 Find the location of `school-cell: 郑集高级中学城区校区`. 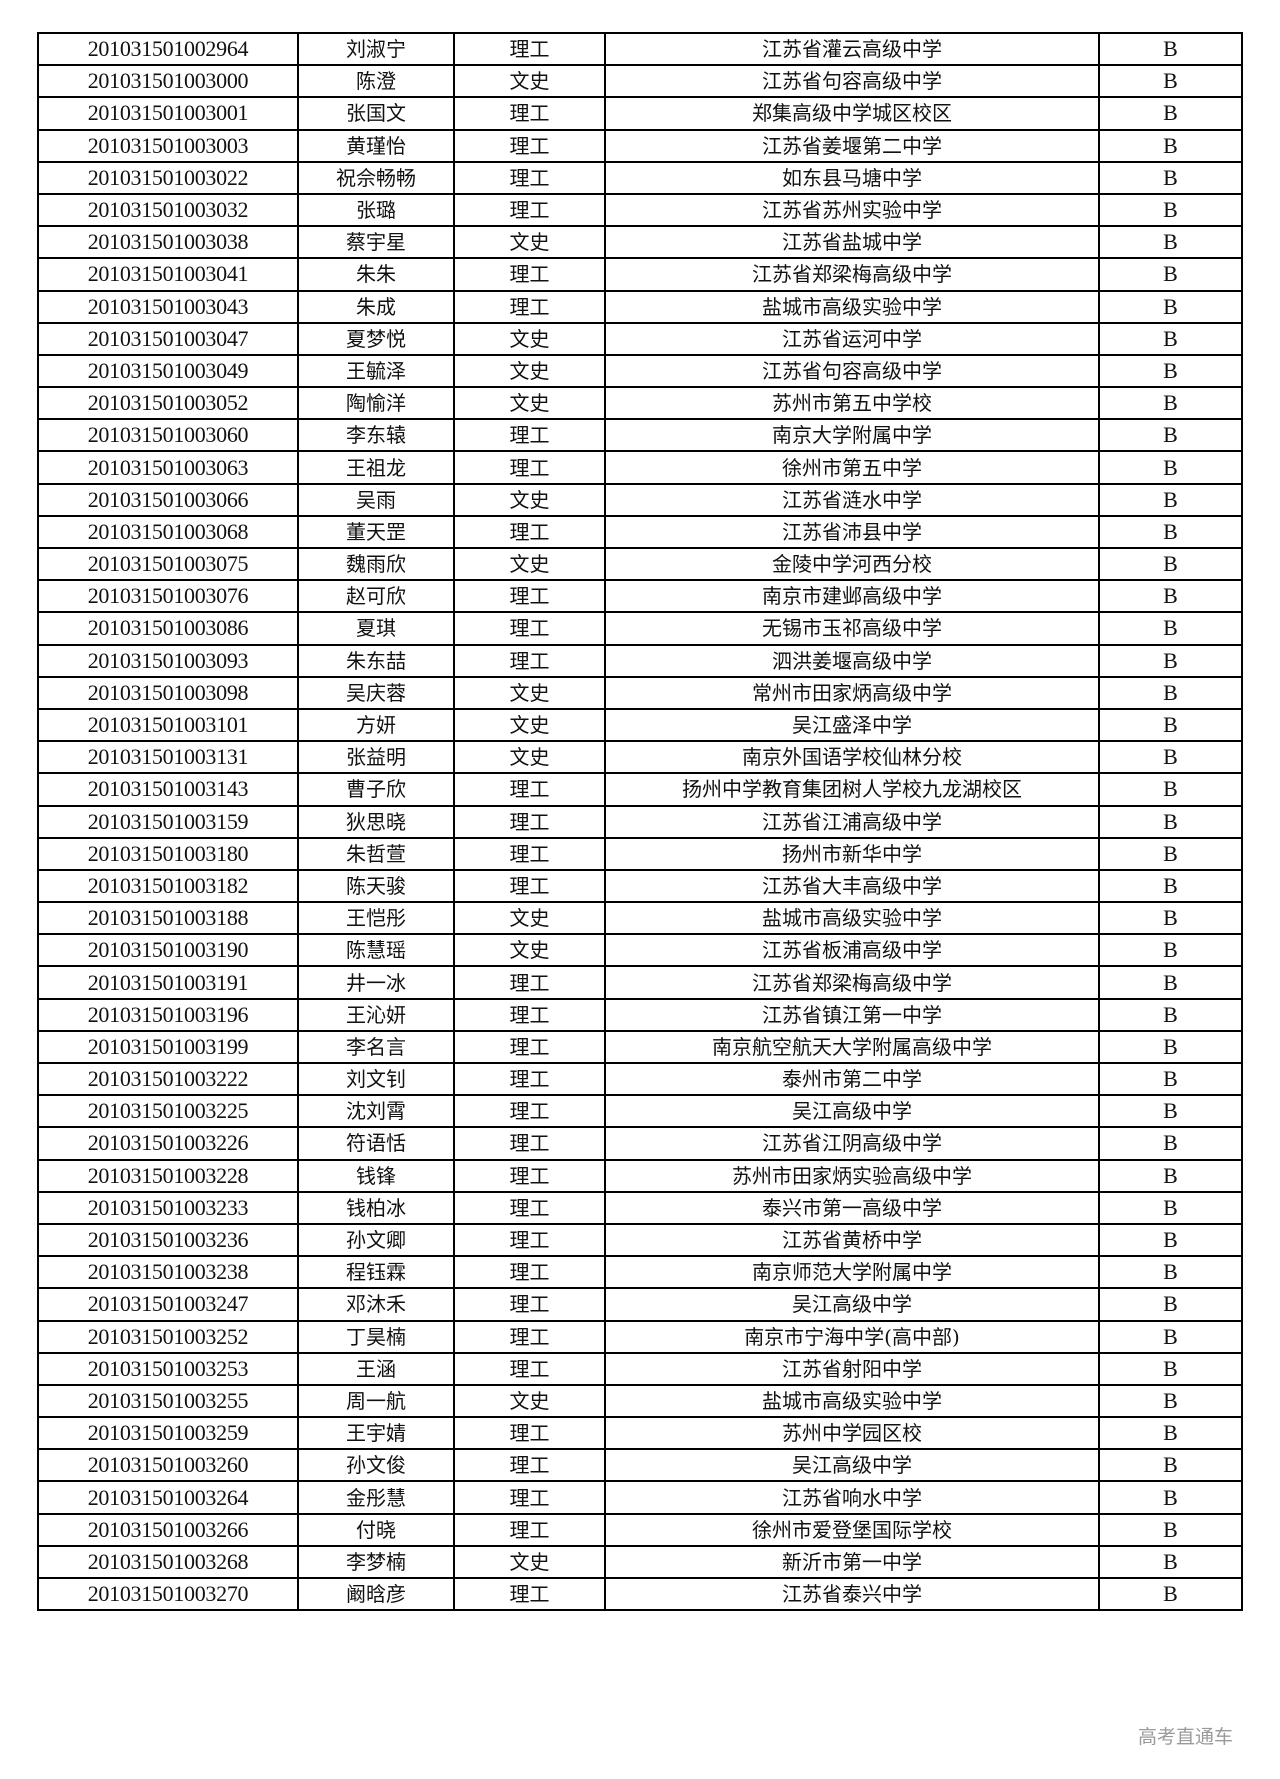

school-cell: 郑集高级中学城区校区 is located at coordinates (852, 113).